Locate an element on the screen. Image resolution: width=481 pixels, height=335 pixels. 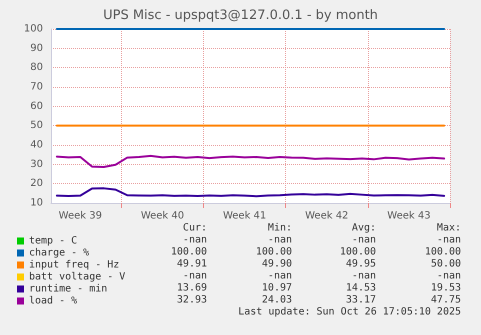
text: 49.90 is located at coordinates (277, 264).